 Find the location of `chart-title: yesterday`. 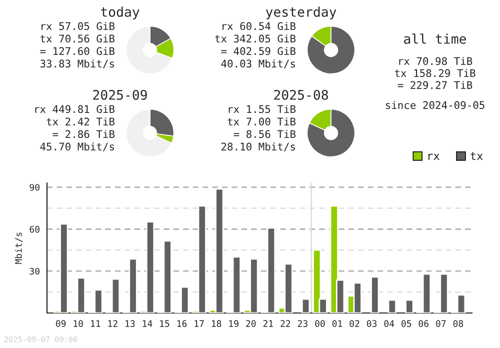

chart-title: yesterday is located at coordinates (301, 13).